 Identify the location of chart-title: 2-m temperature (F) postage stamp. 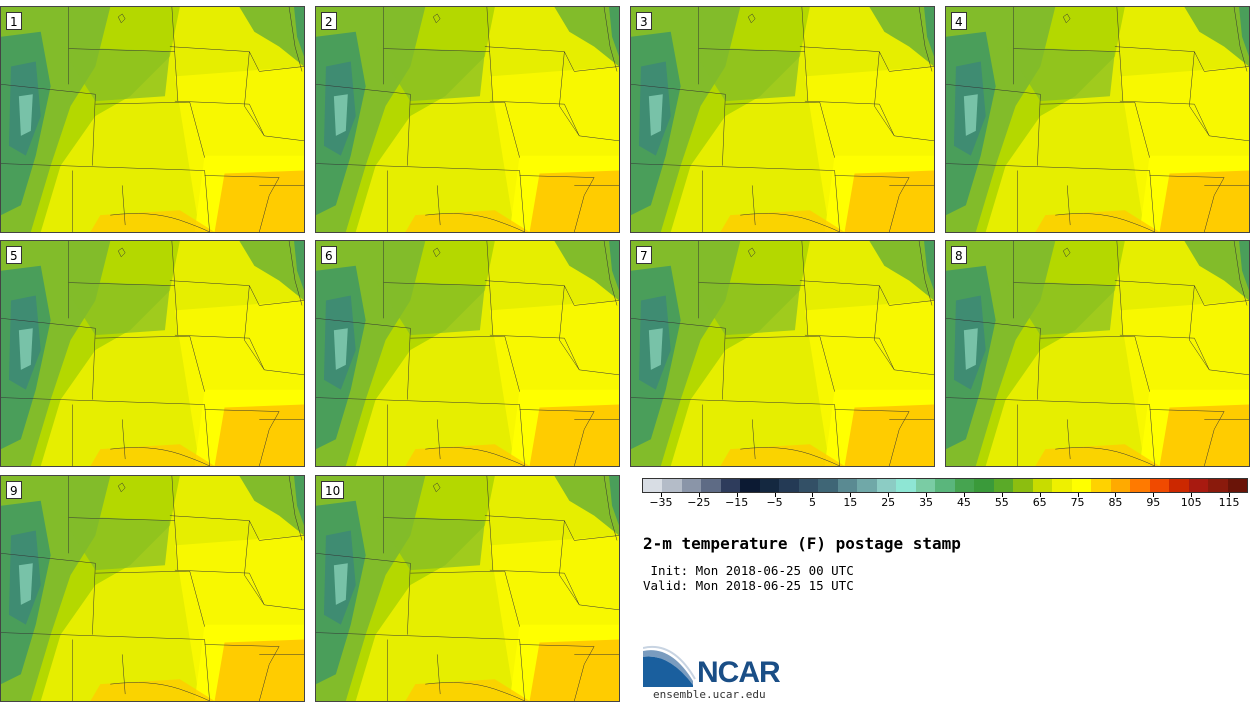
(802, 543).